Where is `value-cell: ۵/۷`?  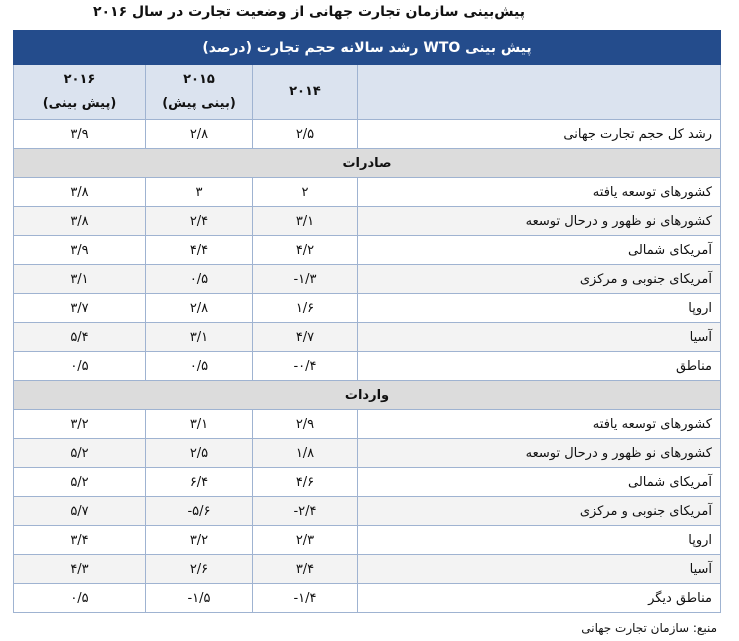
value-cell: ۵/۷ is located at coordinates (79, 511).